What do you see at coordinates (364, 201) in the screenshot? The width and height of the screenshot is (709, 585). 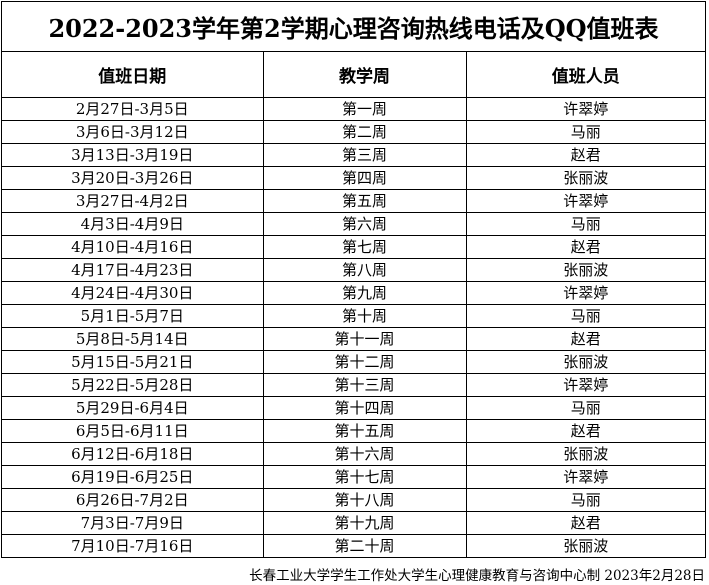 I see `cell-week: 第五周` at bounding box center [364, 201].